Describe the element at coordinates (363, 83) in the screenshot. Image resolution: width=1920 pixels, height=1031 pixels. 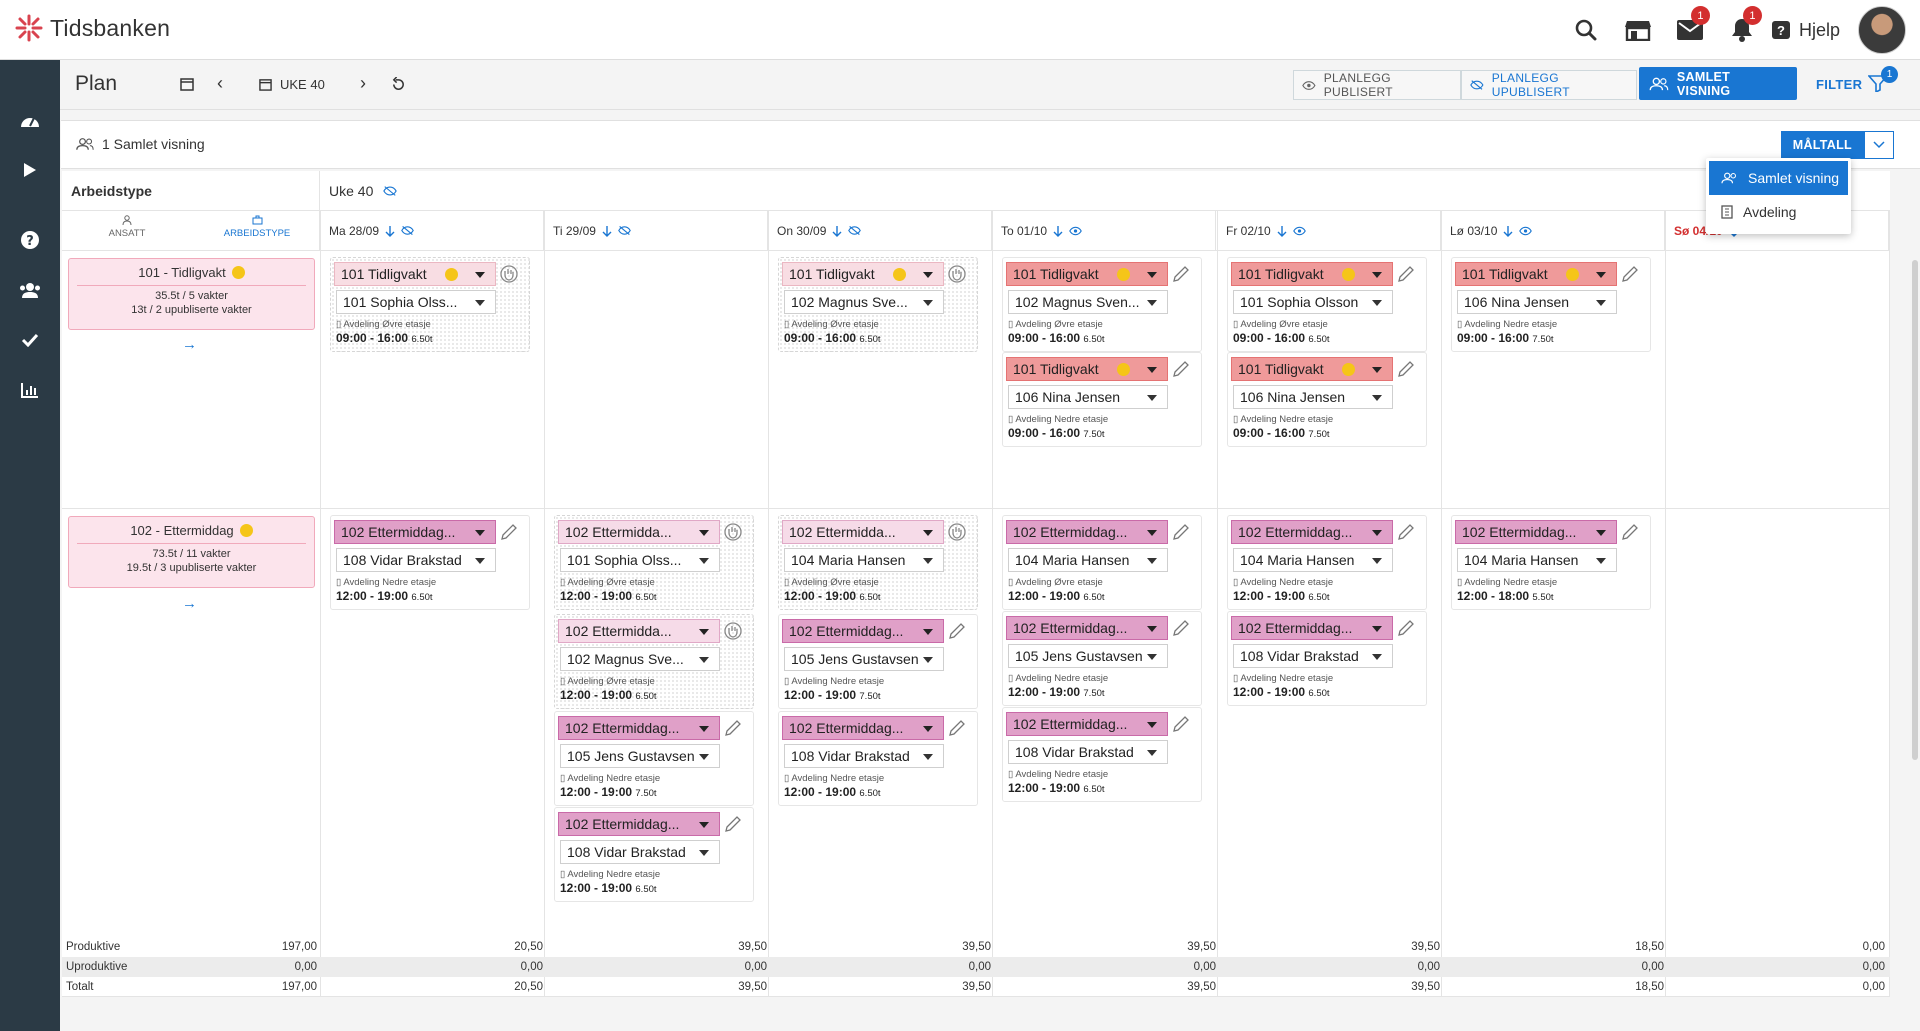
I see `next-week-button: ›` at that location.